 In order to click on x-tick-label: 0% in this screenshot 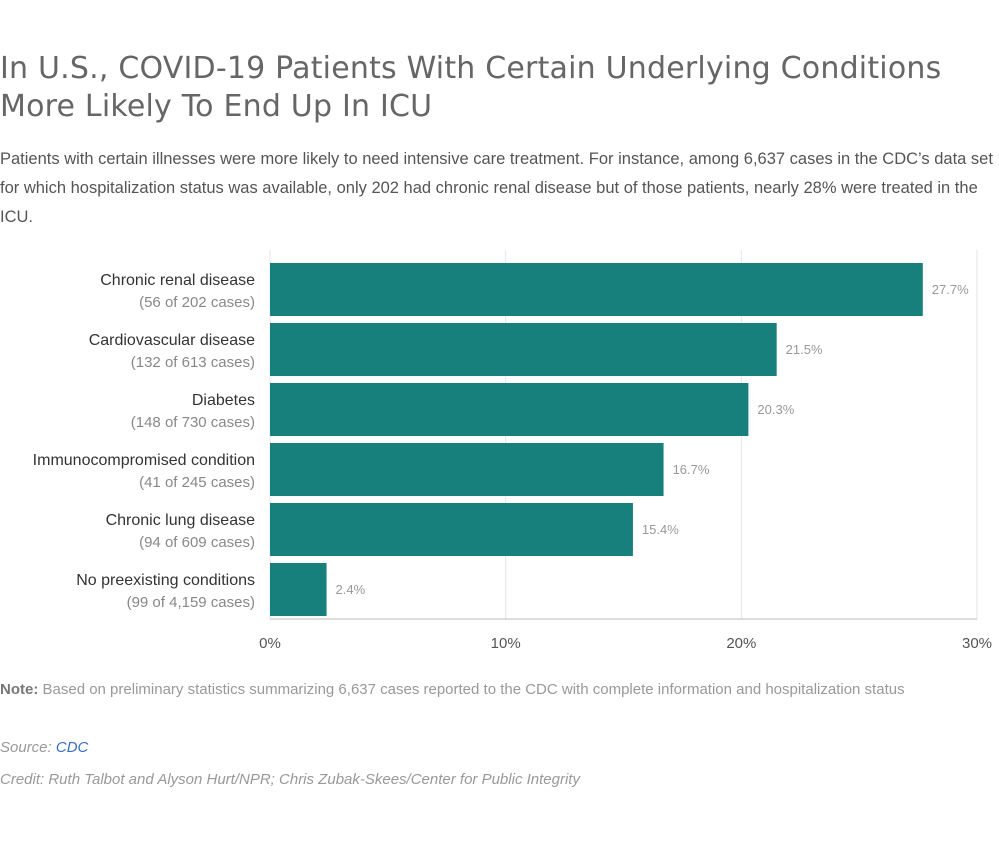, I will do `click(270, 643)`.